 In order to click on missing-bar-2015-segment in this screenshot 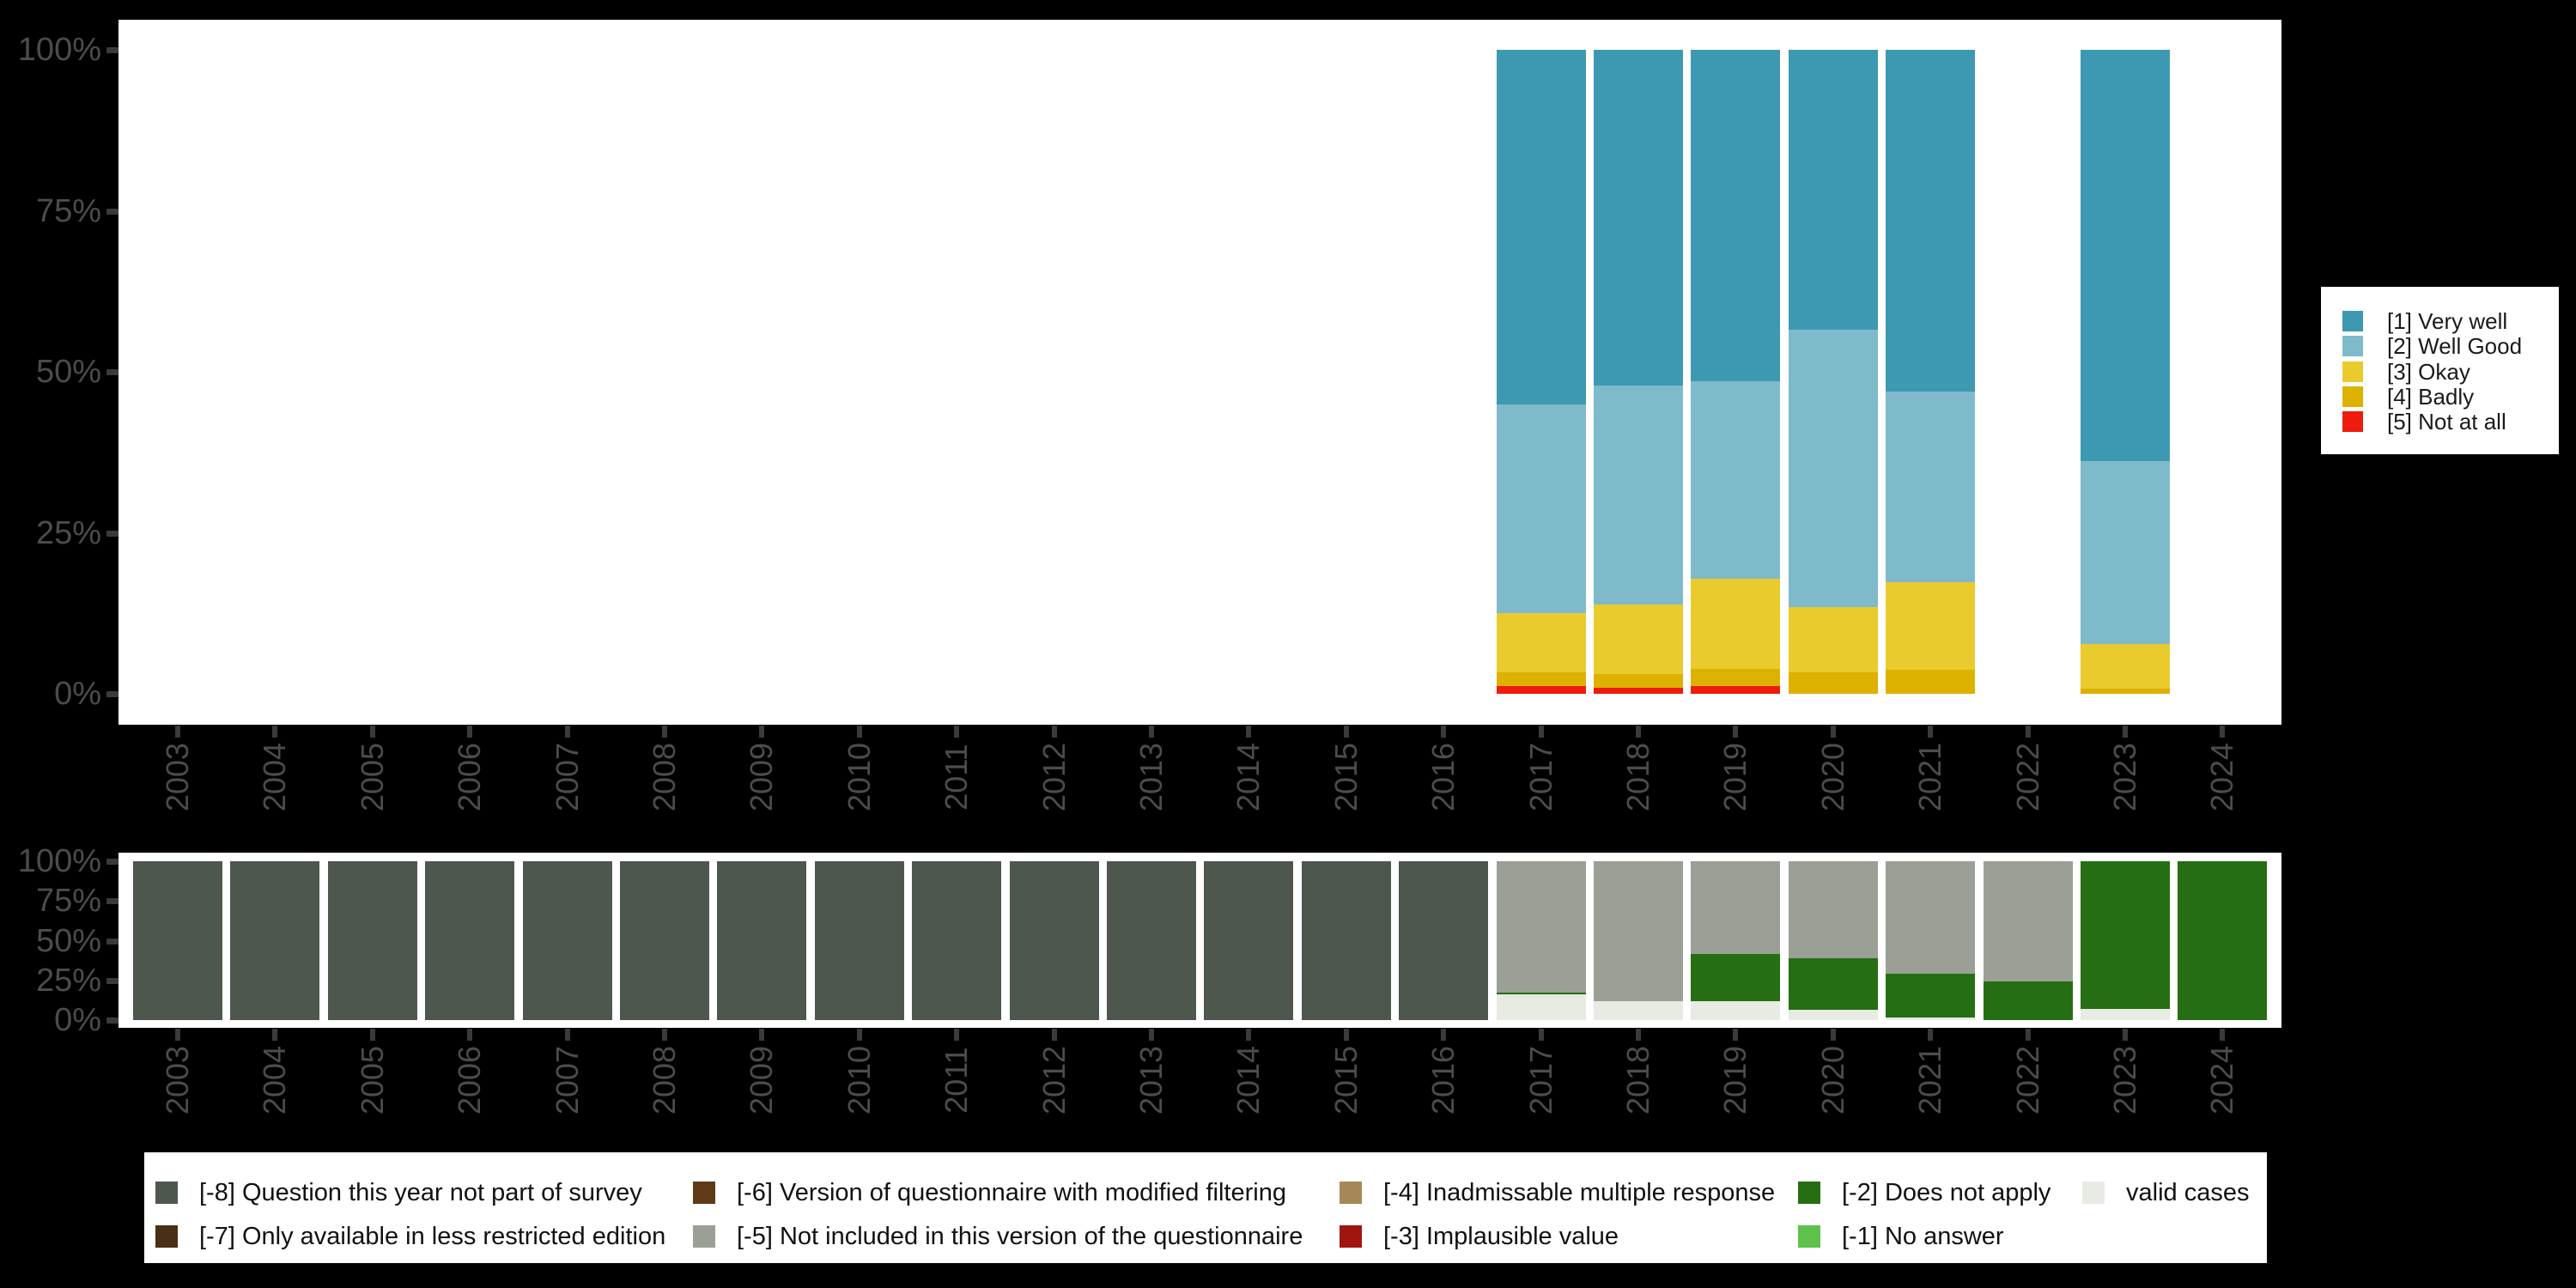, I will do `click(1346, 940)`.